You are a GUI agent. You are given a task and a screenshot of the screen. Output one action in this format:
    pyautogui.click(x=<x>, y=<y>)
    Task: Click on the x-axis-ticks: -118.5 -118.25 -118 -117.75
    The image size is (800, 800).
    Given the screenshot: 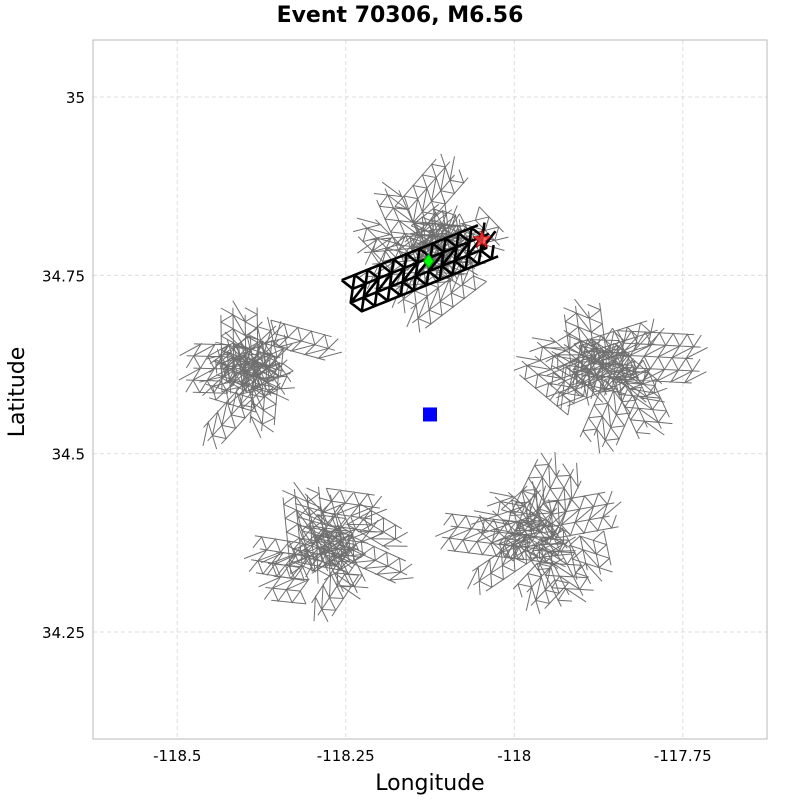 What is the action you would take?
    pyautogui.click(x=432, y=756)
    